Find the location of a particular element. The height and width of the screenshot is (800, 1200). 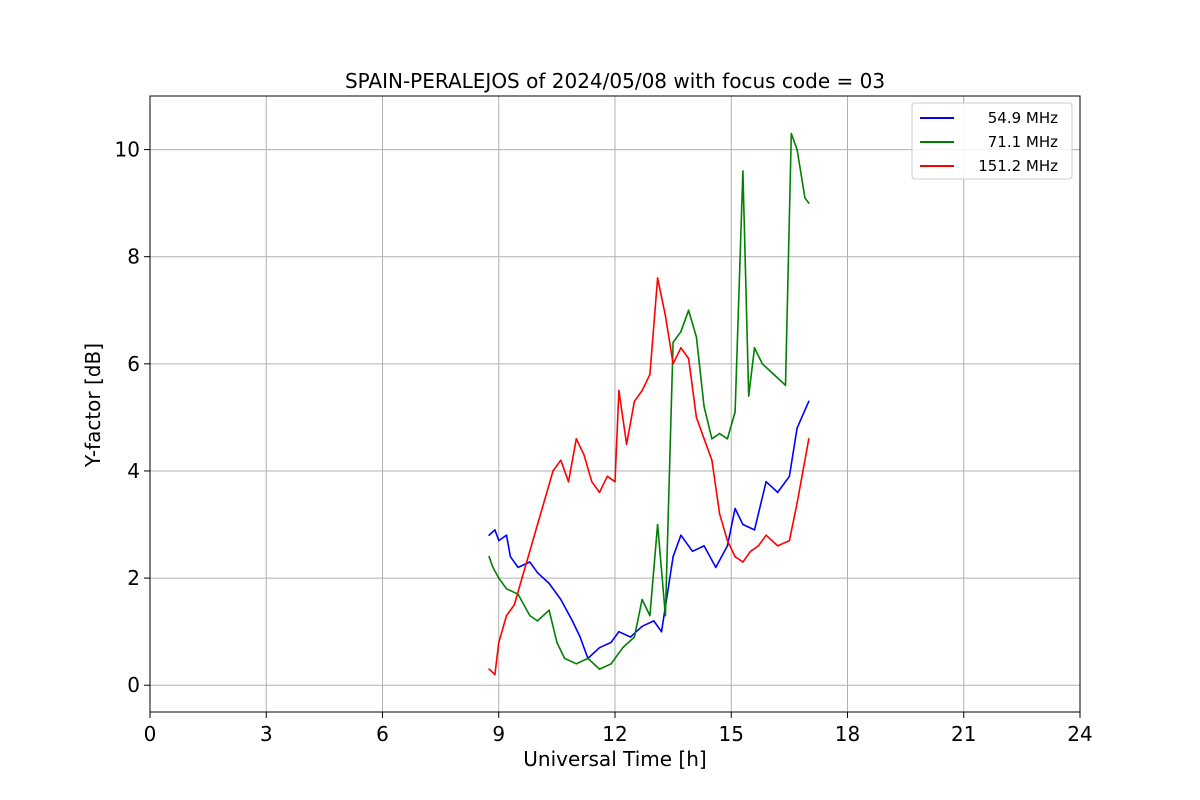

x-tick-label: 12 is located at coordinates (614, 734).